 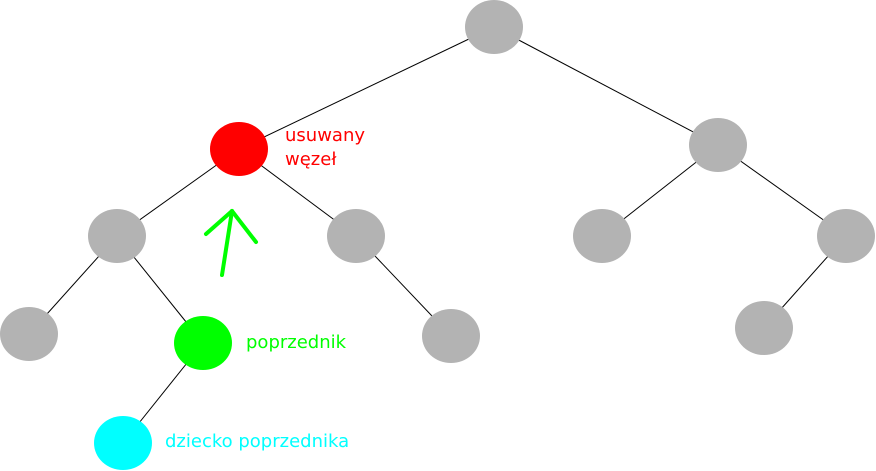 What do you see at coordinates (257, 441) in the screenshot?
I see `predecessor-child-label: dziecko poprzednika` at bounding box center [257, 441].